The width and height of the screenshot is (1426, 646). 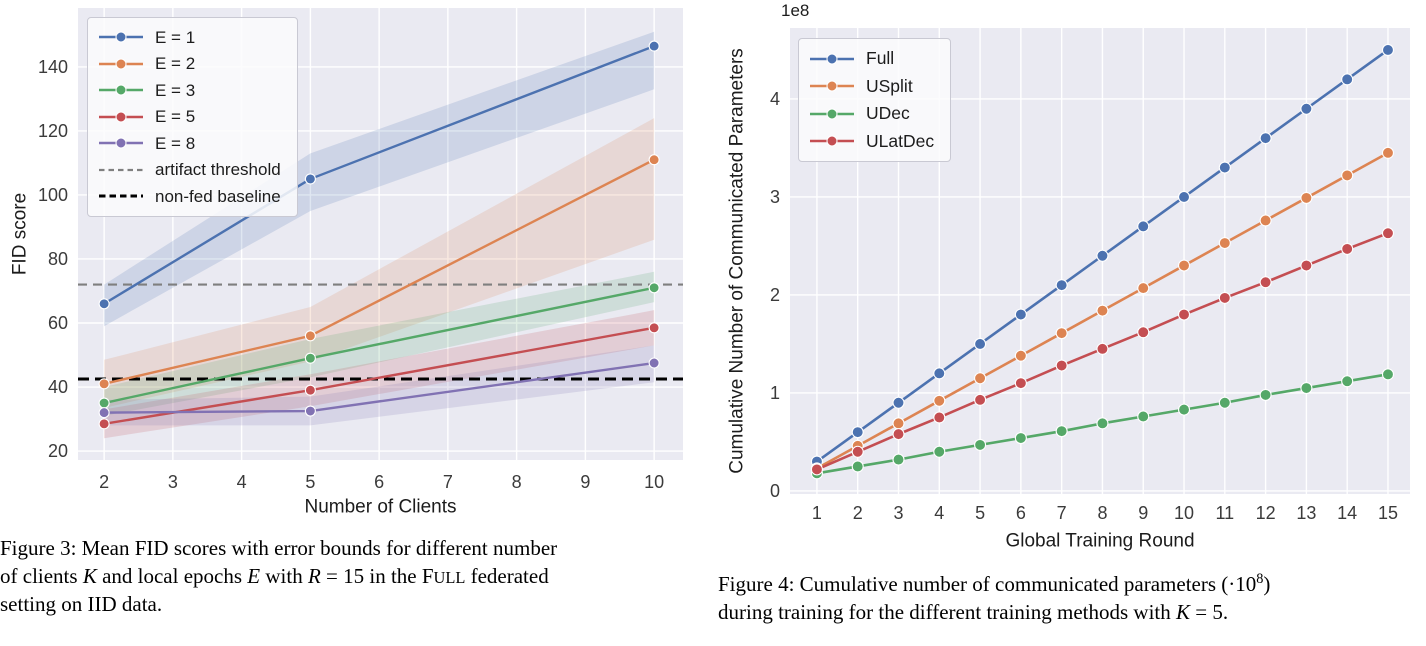 I want to click on y-tick-label: 40, so click(x=58, y=387).